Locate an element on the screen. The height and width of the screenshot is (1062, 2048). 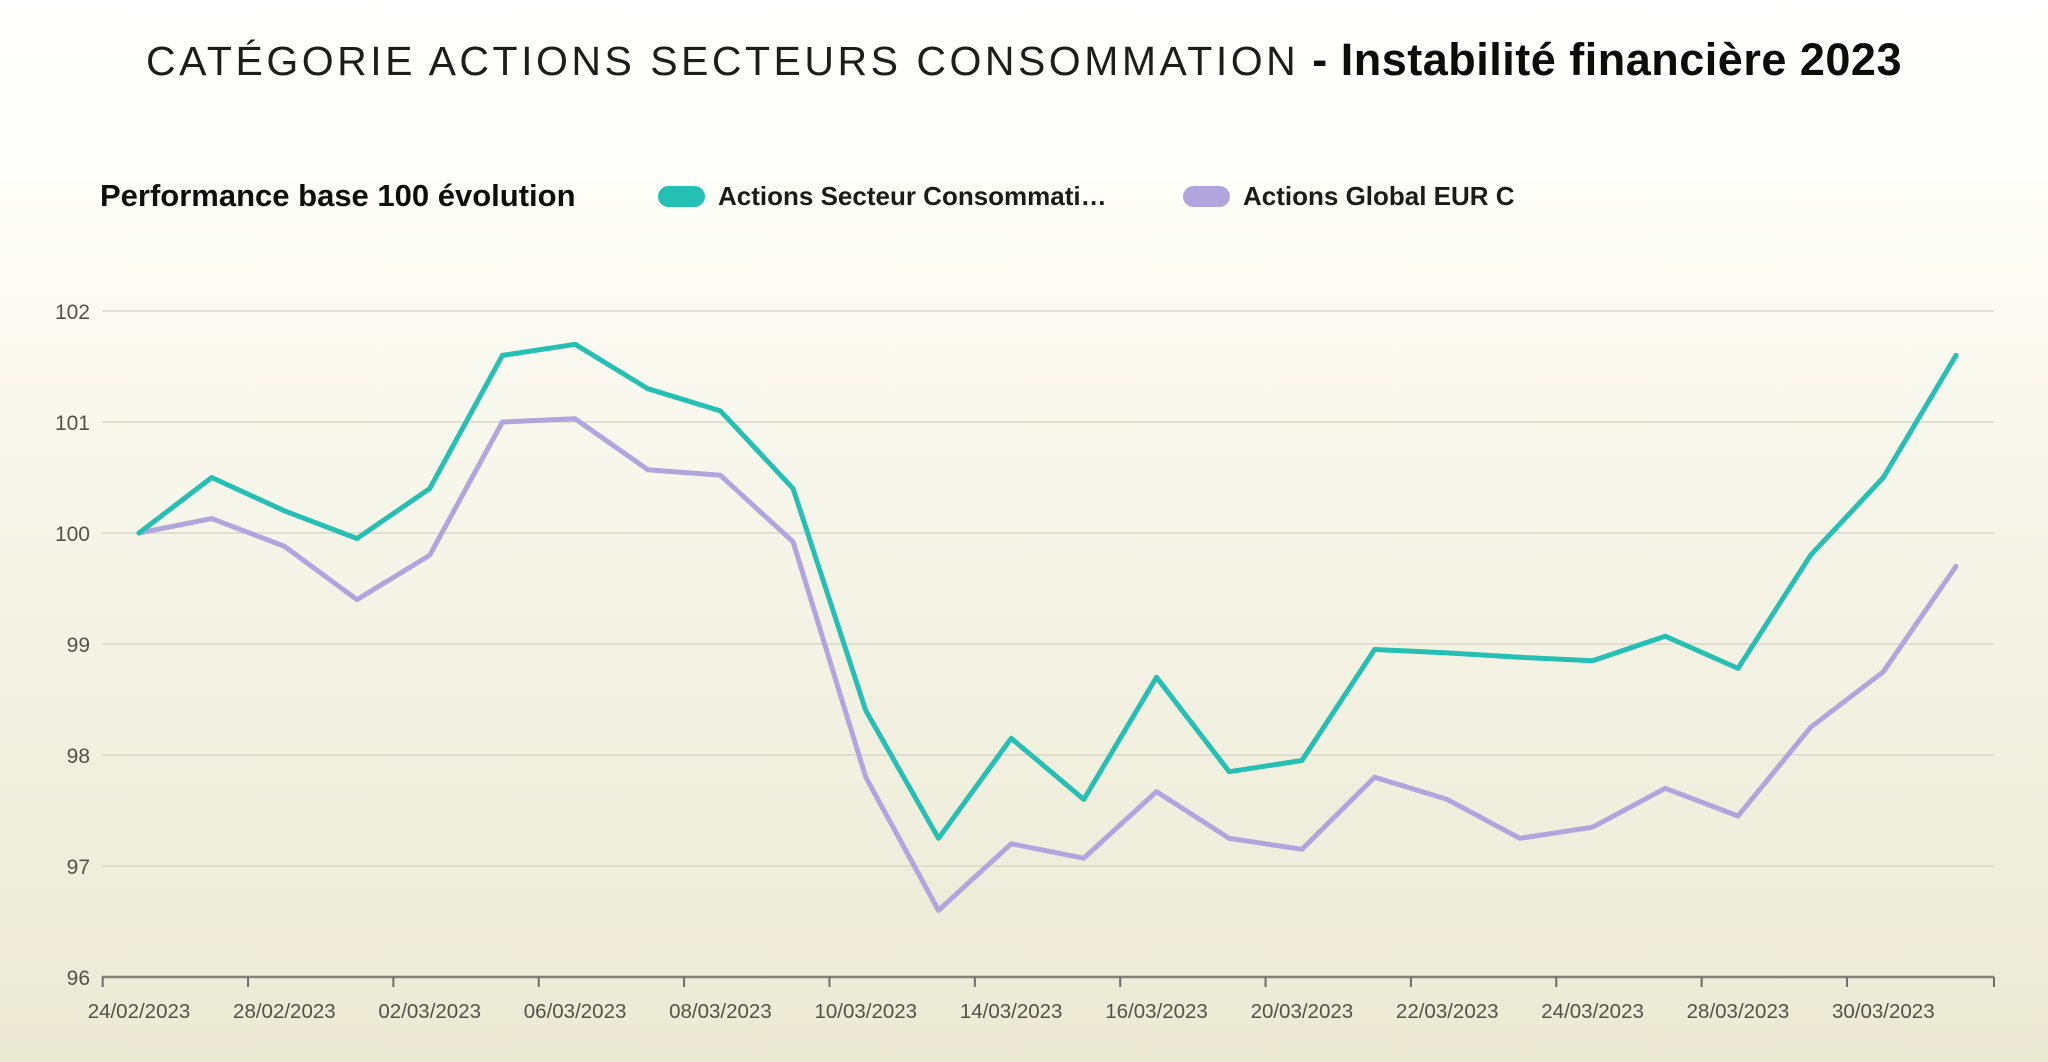
legend-swatch-purple is located at coordinates (1206, 196).